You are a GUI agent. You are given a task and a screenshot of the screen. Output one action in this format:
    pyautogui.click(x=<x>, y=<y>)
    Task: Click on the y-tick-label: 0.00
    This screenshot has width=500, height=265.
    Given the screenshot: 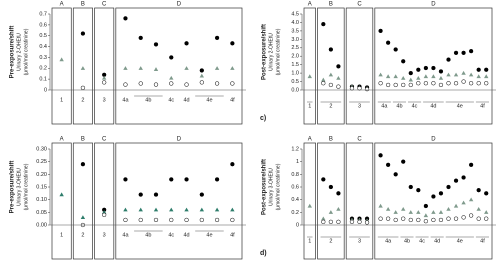 What is the action you would take?
    pyautogui.click(x=41, y=225)
    